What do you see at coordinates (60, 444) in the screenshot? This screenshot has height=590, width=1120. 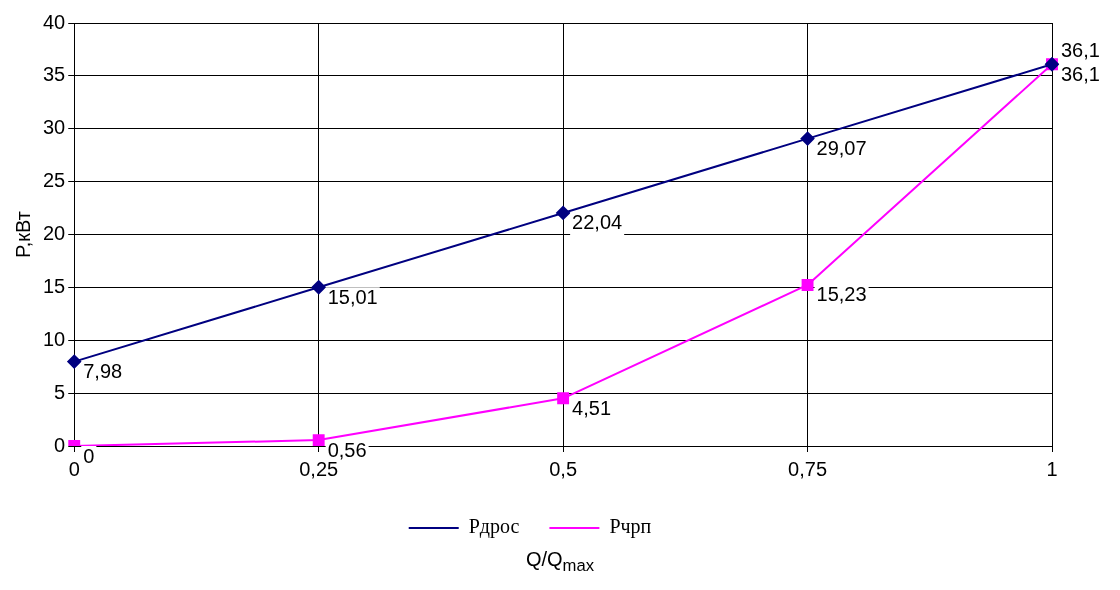 I see `y-tick-label: 0` at bounding box center [60, 444].